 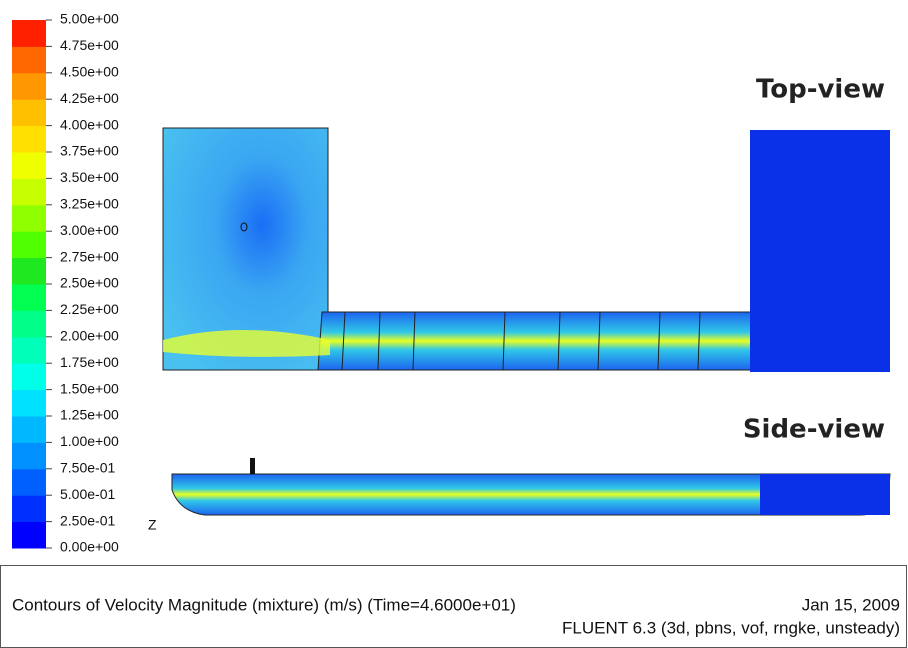 I want to click on tick-label: 1.00e+00, so click(x=89, y=441).